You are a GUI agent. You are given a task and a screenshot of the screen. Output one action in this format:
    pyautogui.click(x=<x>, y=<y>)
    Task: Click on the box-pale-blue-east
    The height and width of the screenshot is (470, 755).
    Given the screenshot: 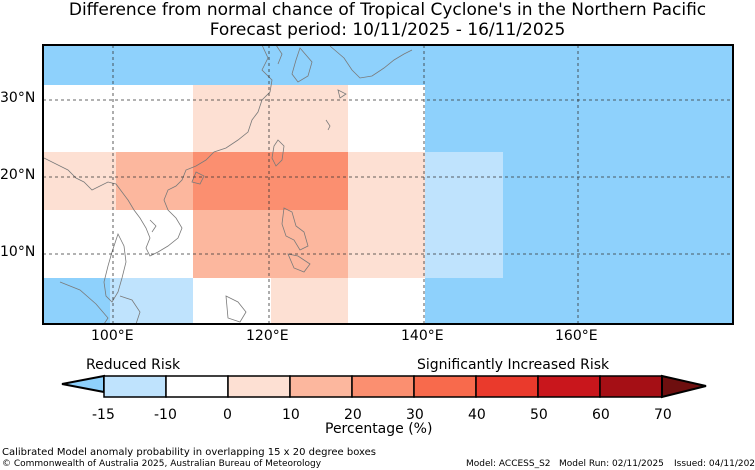 What is the action you would take?
    pyautogui.click(x=464, y=215)
    